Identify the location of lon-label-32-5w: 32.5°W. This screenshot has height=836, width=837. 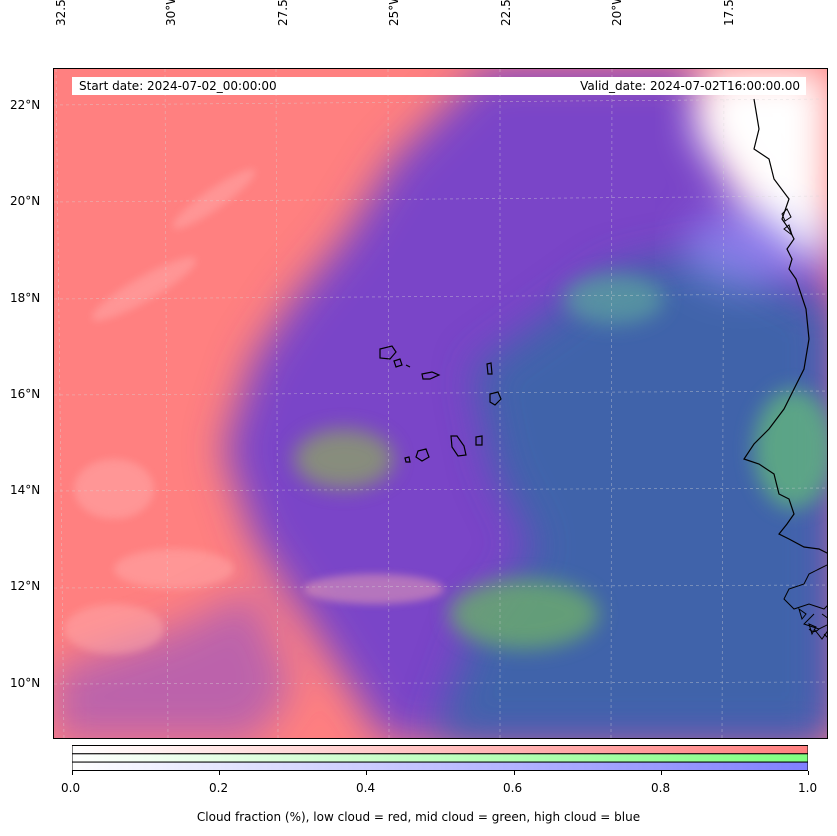
(61, 13).